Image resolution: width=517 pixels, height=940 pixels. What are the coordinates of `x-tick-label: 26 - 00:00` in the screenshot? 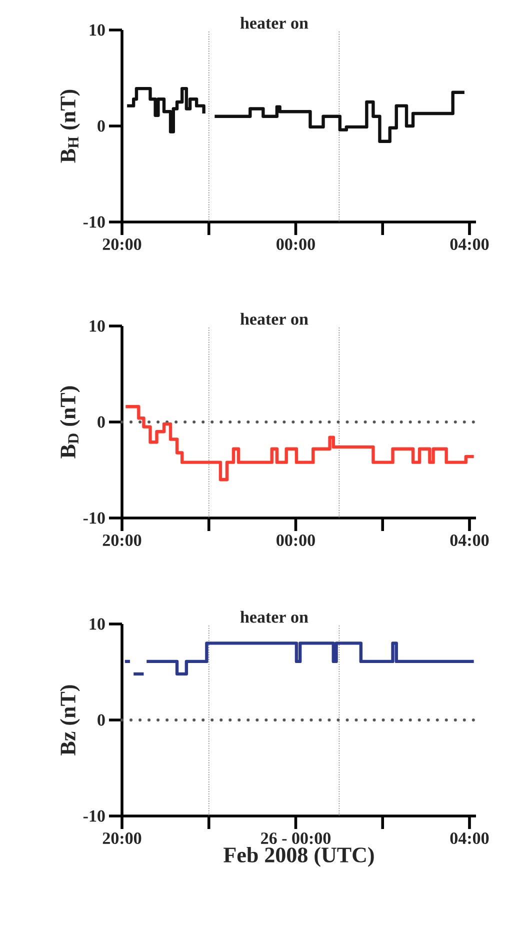 It's located at (296, 838).